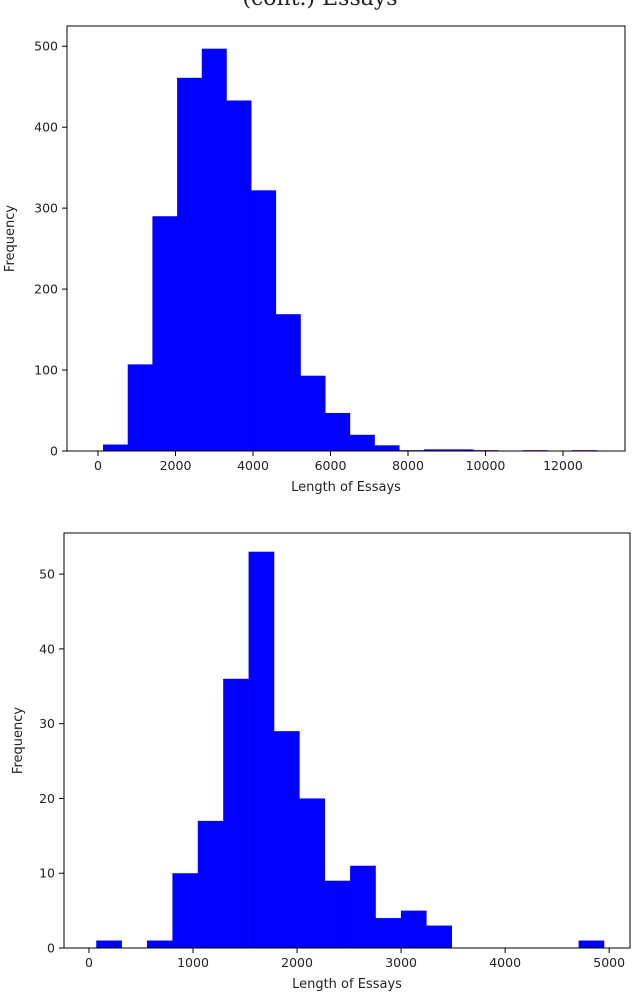 This screenshot has width=640, height=999. I want to click on x-tick-label: 10000, so click(486, 465).